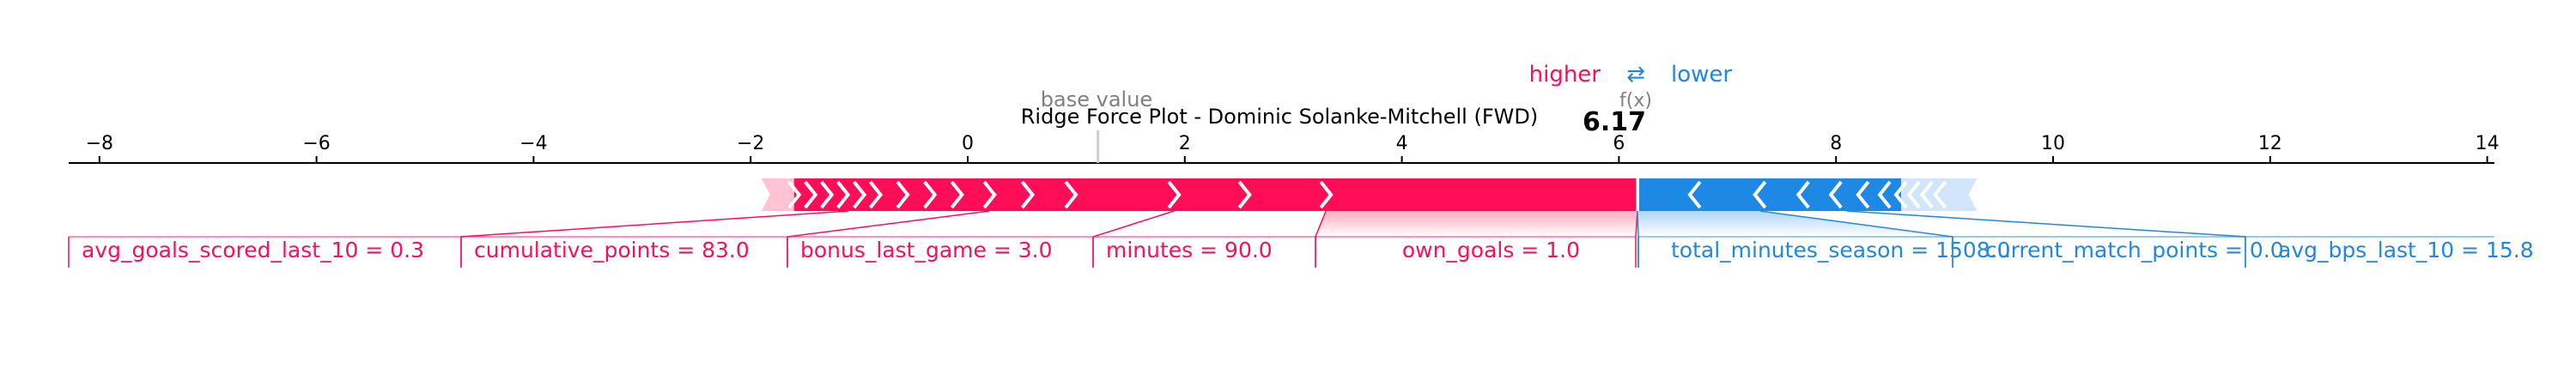  Describe the element at coordinates (2488, 143) in the screenshot. I see `x-tick-label: 14` at that location.